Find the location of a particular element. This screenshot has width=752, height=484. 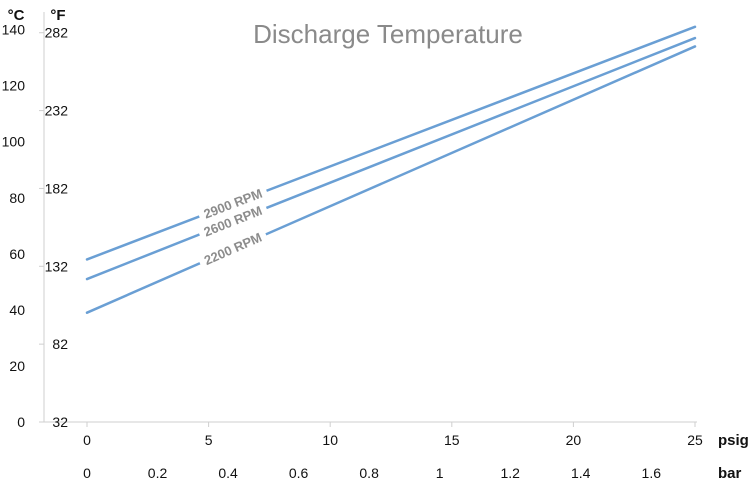

y-unit-fahrenheit: °F is located at coordinates (57, 15).